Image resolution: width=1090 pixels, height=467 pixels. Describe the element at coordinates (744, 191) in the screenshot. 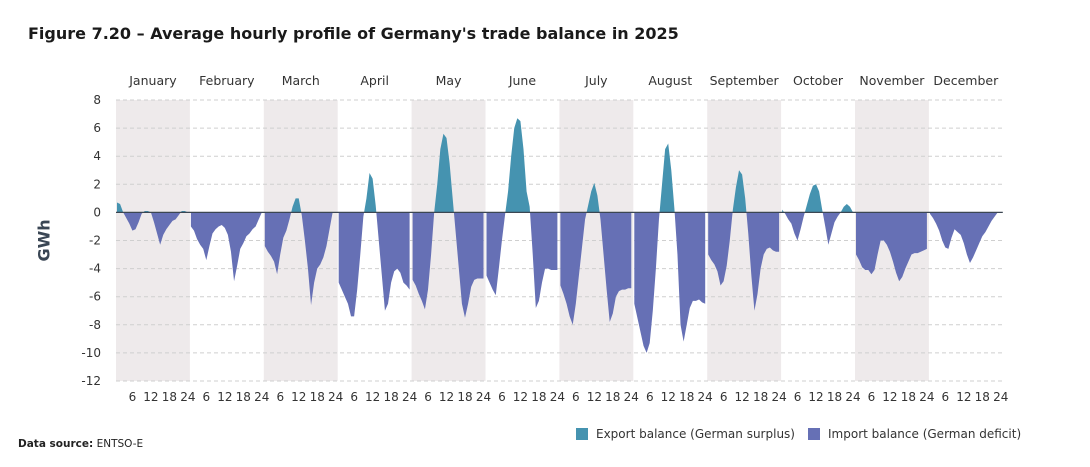

I see `export-area-september` at that location.